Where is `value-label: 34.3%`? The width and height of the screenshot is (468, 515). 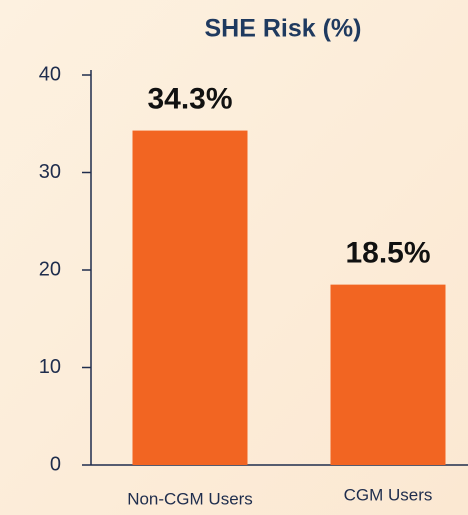 value-label: 34.3% is located at coordinates (189, 98).